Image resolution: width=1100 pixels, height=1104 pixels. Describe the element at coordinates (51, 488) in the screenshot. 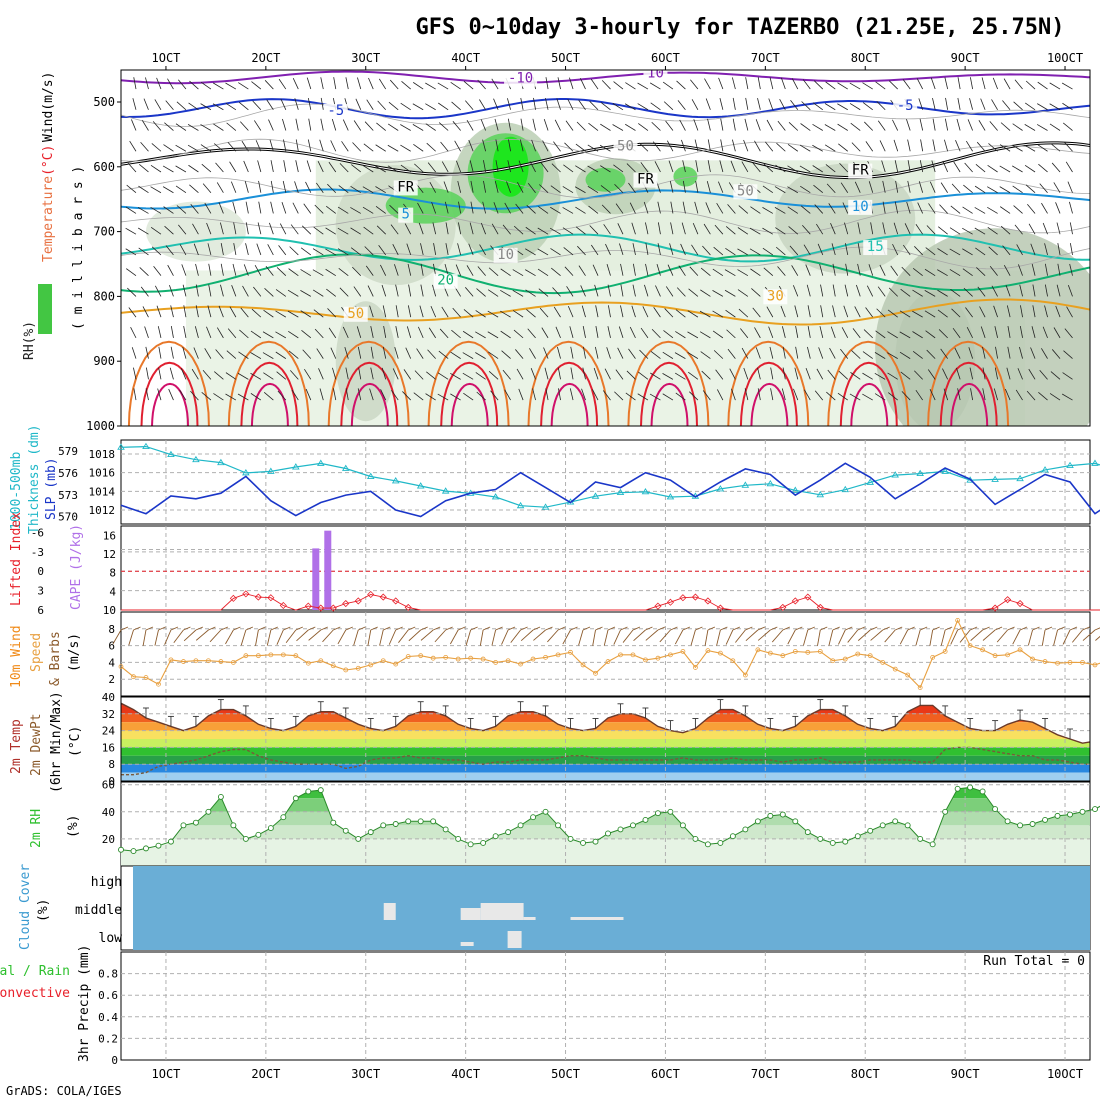

I see `ylabel-slp: SLP (mb)` at that location.